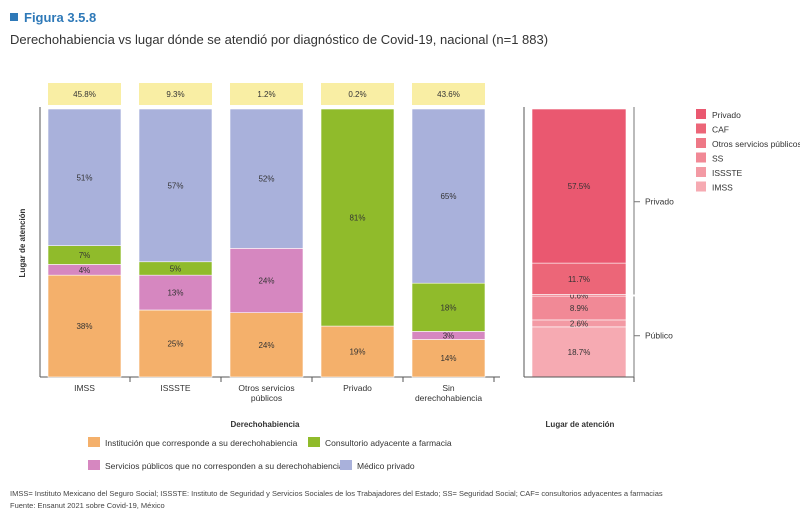 This screenshot has height=532, width=800. Describe the element at coordinates (659, 202) in the screenshot. I see `group-label: Privado` at that location.